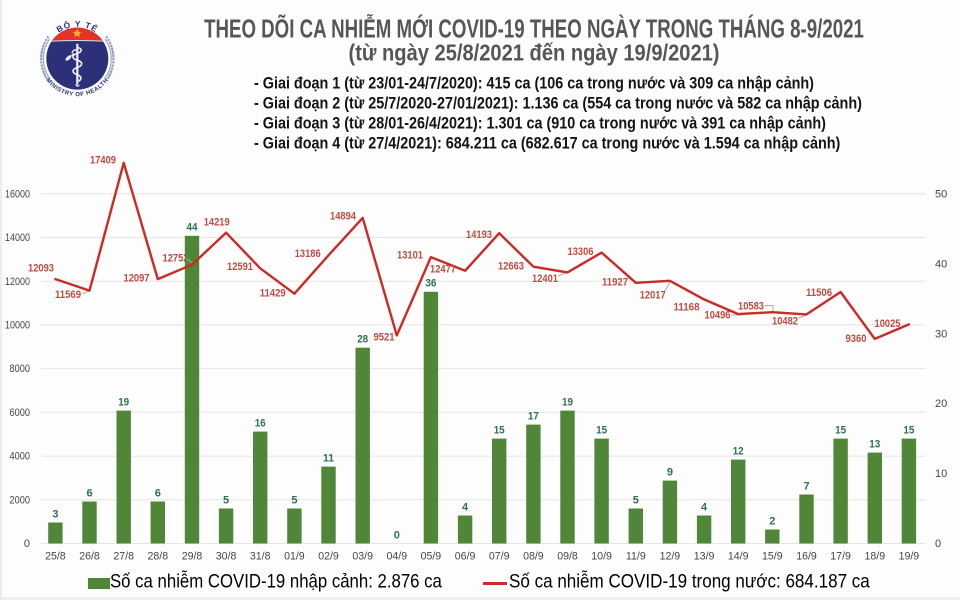 The width and height of the screenshot is (960, 600). What do you see at coordinates (362, 340) in the screenshot?
I see `svg-text: 28` at bounding box center [362, 340].